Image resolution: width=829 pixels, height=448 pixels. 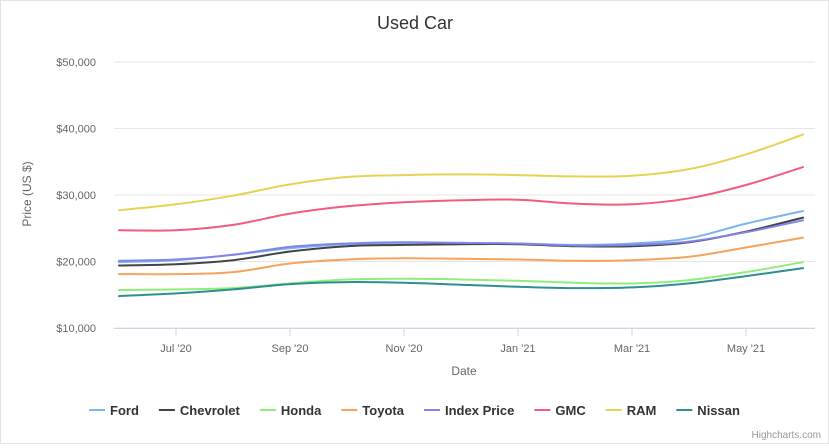 What do you see at coordinates (479, 410) in the screenshot?
I see `legend-label: Index Price` at bounding box center [479, 410].